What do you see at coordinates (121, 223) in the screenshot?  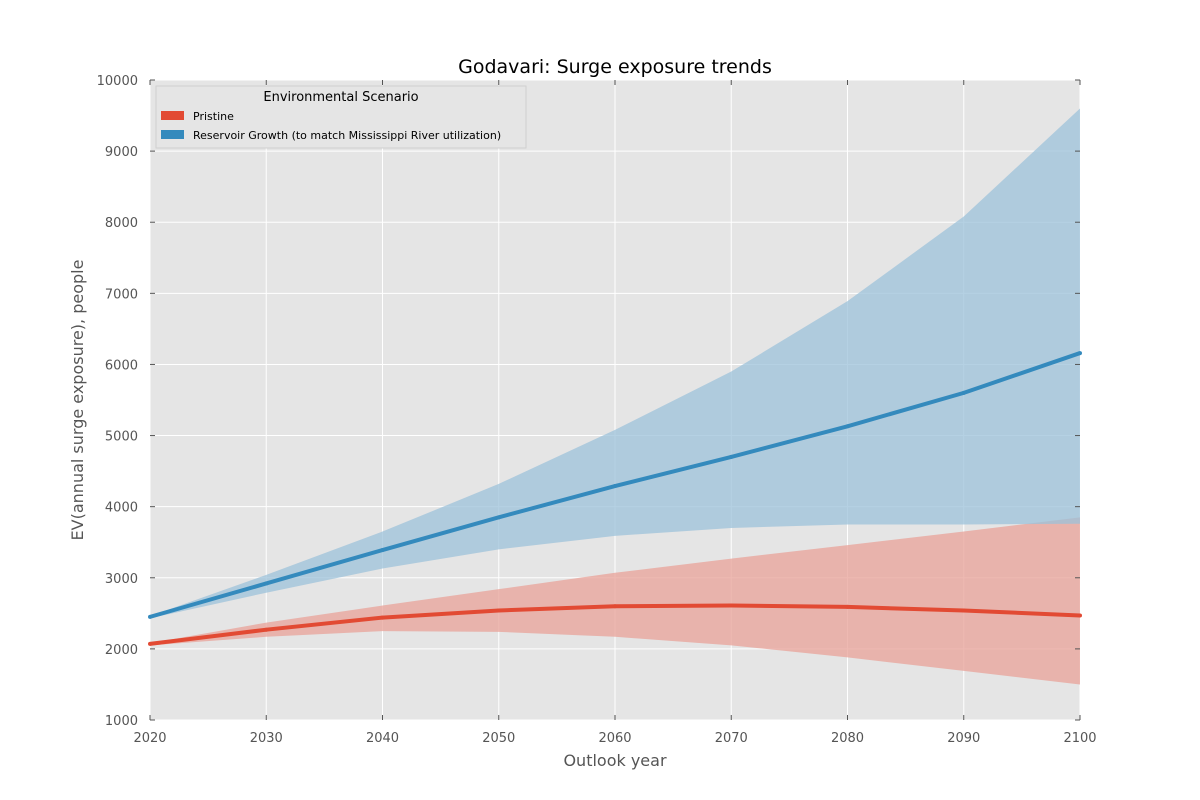 I see `y-tick-label-8000: 8000` at bounding box center [121, 223].